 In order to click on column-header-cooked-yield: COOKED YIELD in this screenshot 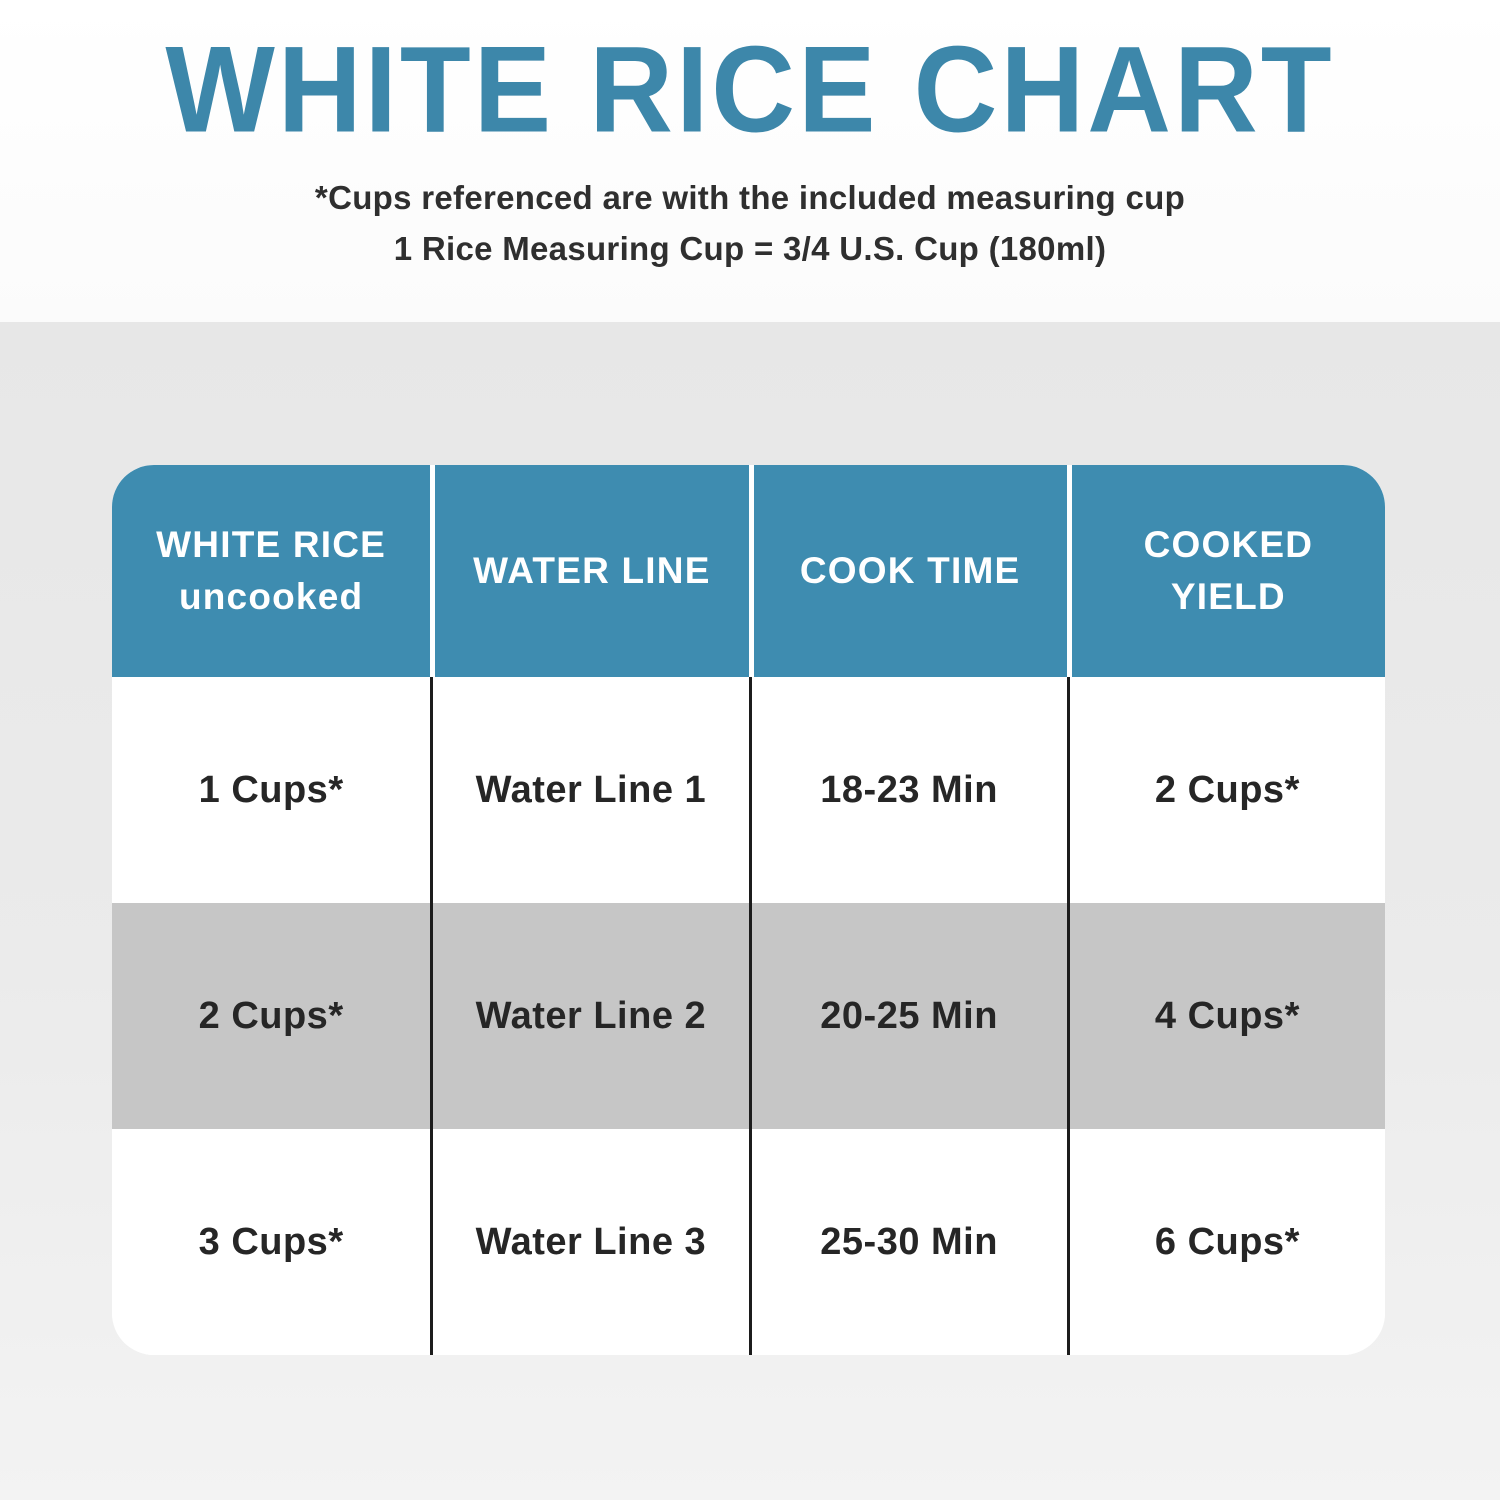, I will do `click(1225, 571)`.